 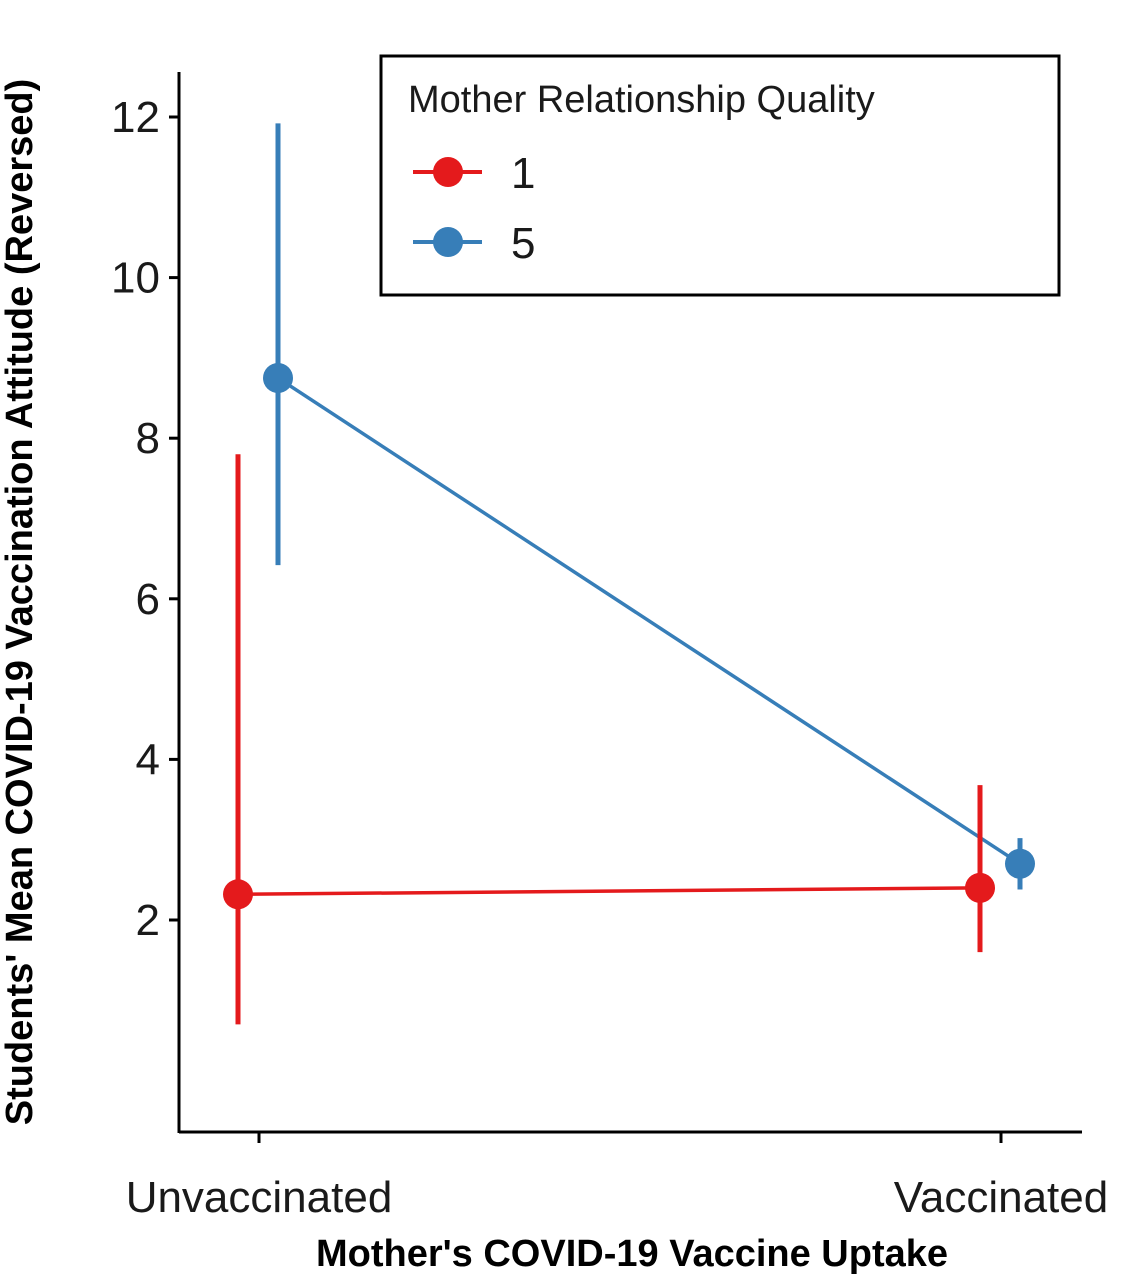 I want to click on y-tick-label: 8, so click(x=148, y=438).